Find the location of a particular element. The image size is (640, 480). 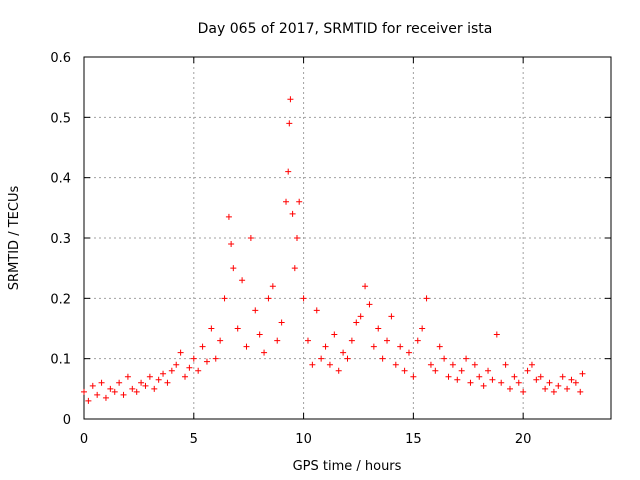

y-tick-label: 0.6 is located at coordinates (60, 58).